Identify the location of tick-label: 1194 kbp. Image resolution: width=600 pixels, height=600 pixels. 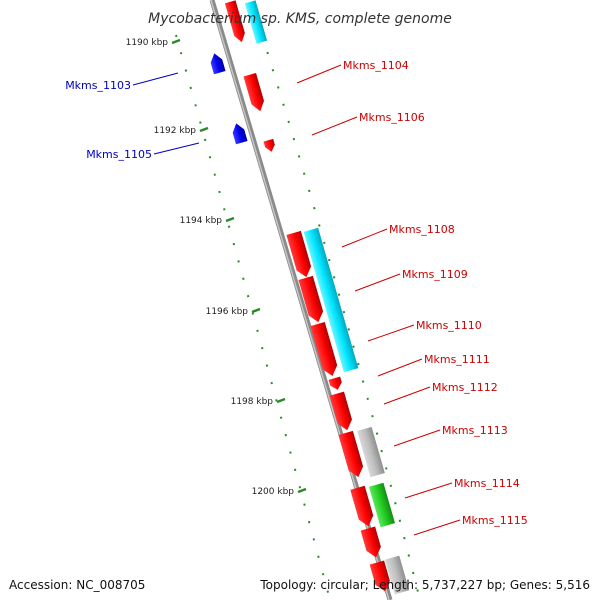
(201, 221).